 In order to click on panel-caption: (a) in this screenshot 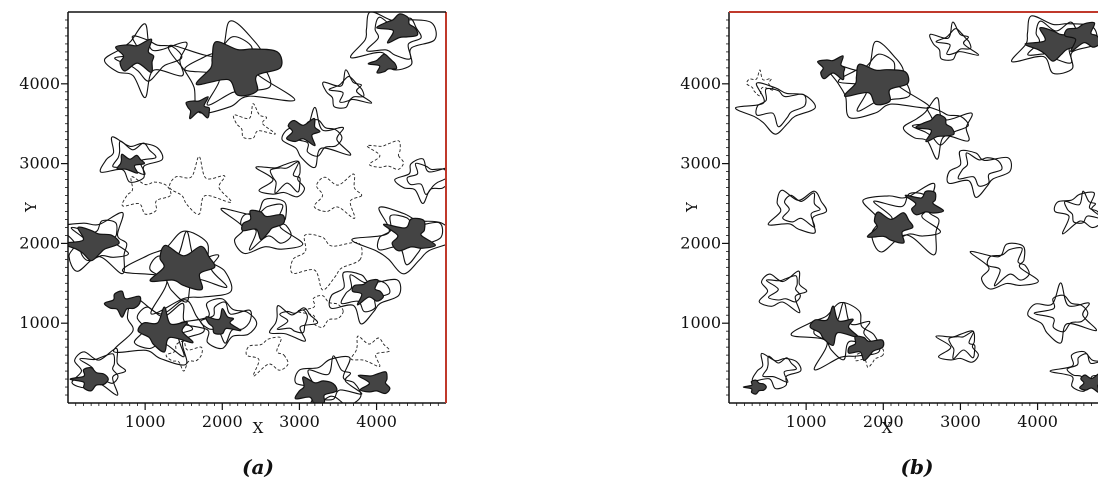, I will do `click(258, 467)`.